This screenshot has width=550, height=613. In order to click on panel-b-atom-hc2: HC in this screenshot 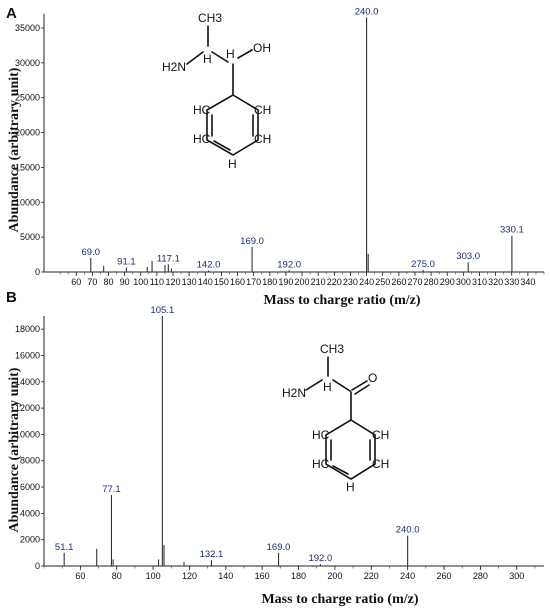, I will do `click(321, 464)`.